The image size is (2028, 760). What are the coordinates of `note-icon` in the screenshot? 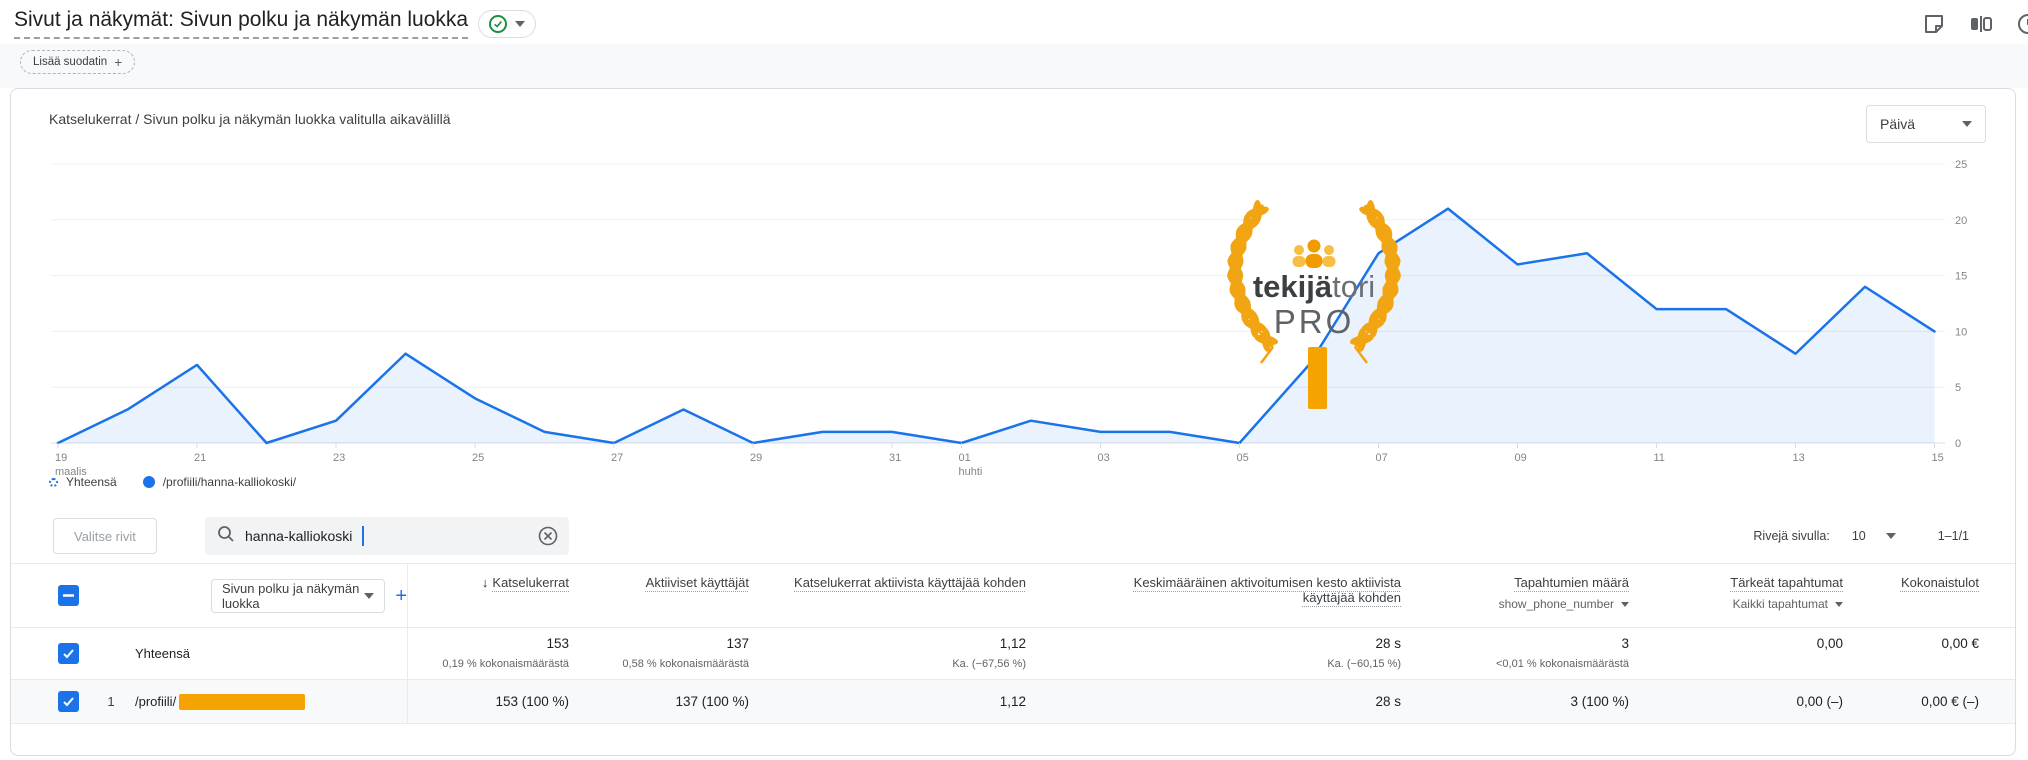 It's located at (1934, 26).